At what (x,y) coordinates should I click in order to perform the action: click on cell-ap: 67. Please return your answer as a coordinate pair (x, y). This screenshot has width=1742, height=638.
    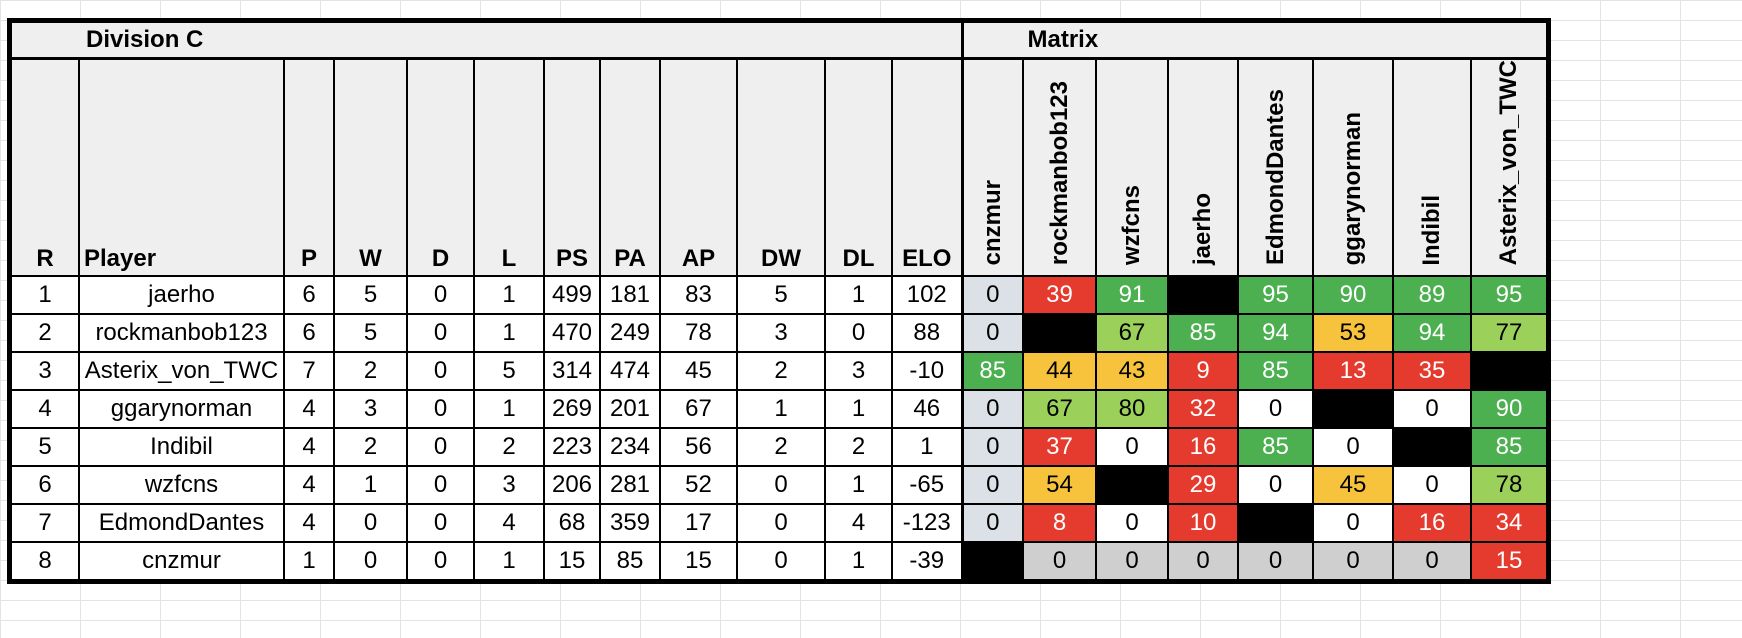
    Looking at the image, I should click on (698, 409).